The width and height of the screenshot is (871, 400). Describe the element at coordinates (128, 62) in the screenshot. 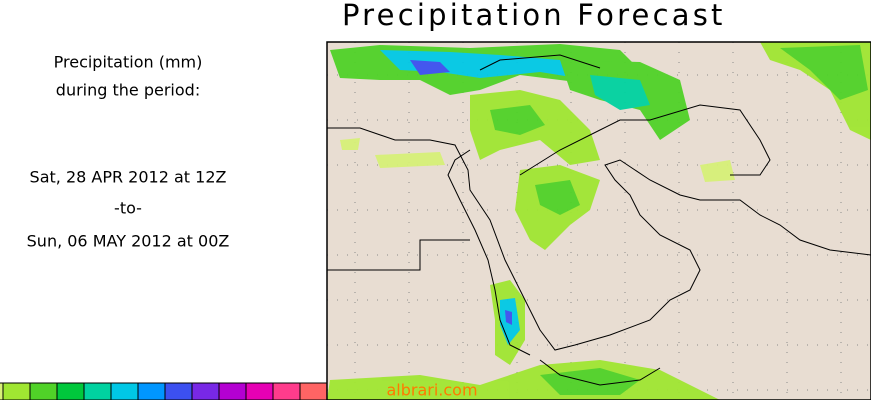

I see `label: Precipitation (mm)` at that location.